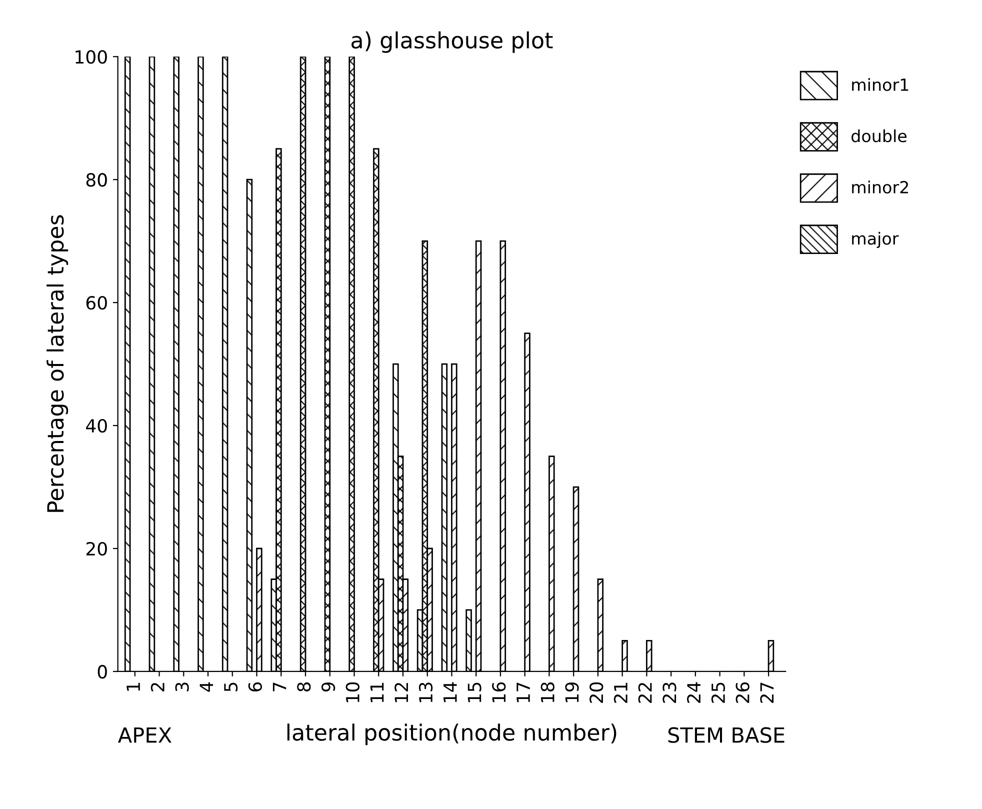 The width and height of the screenshot is (982, 809). I want to click on x-tick-label: 4, so click(206, 687).